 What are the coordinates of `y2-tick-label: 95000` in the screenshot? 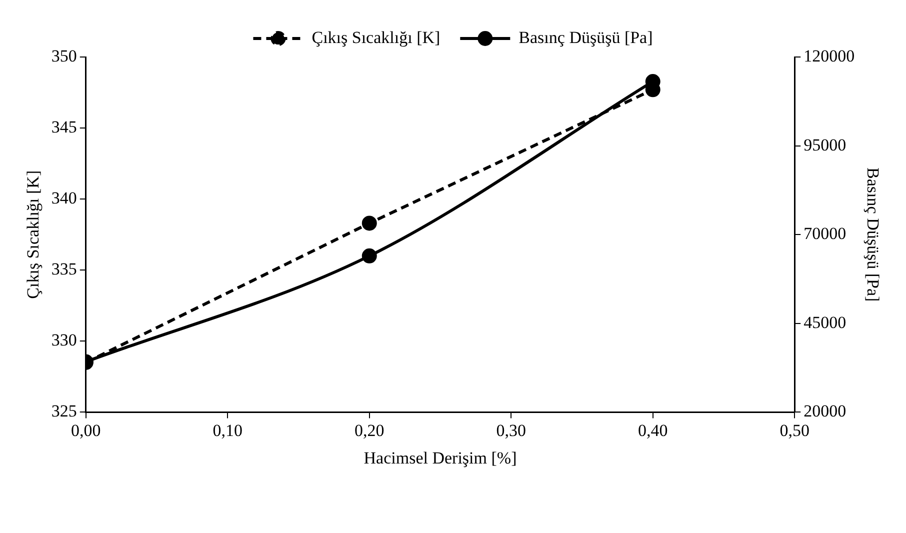 It's located at (825, 144).